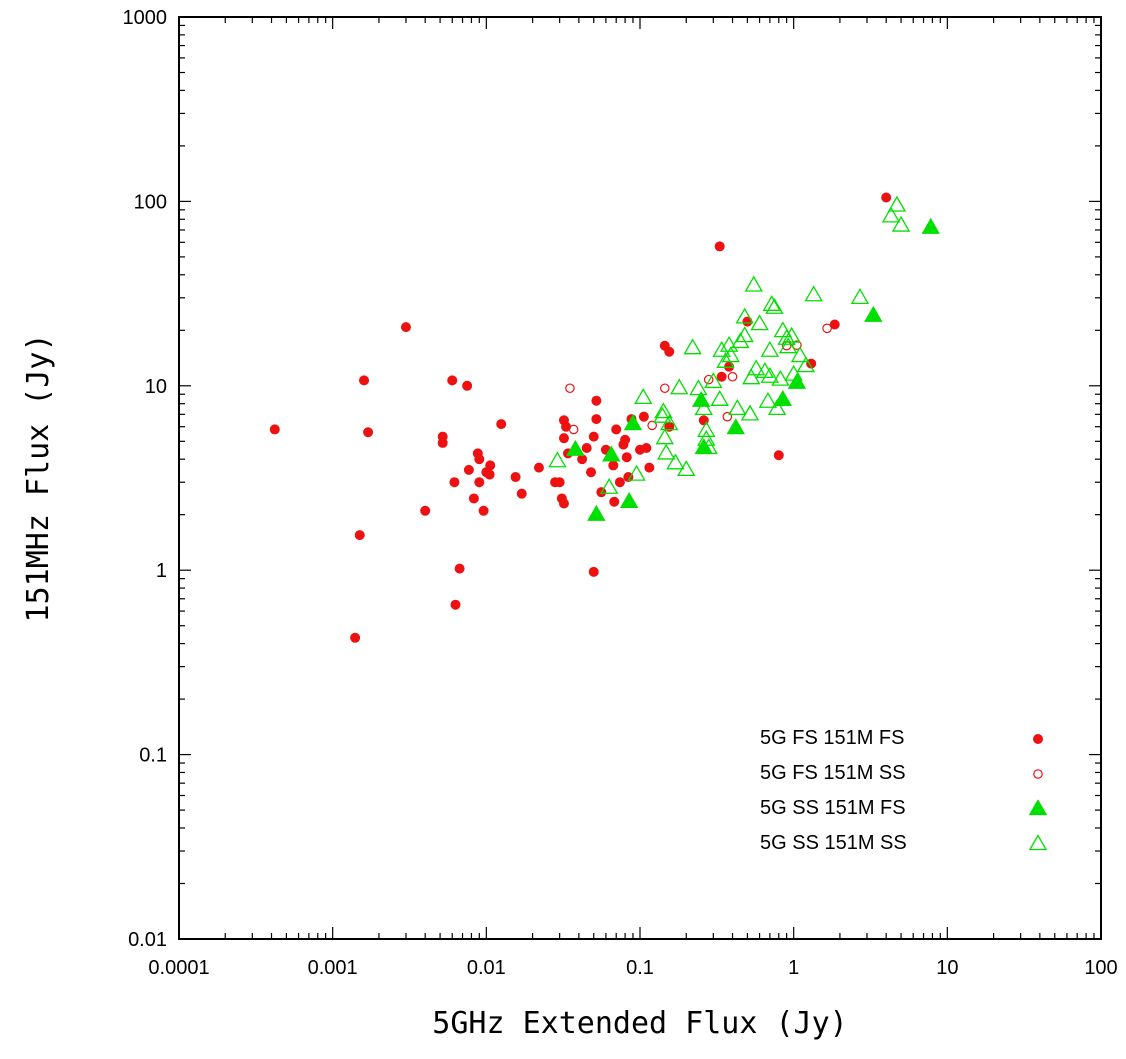  What do you see at coordinates (833, 843) in the screenshot?
I see `legend-label: 5G SS 151M SS` at bounding box center [833, 843].